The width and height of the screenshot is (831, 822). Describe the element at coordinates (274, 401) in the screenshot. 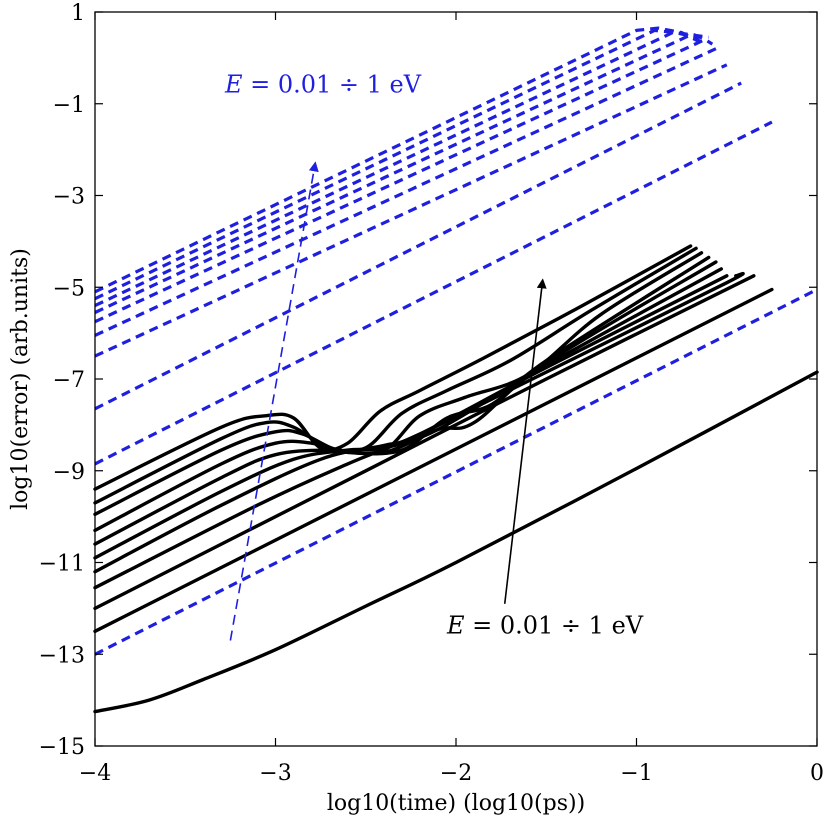

I see `arrow-blue` at that location.